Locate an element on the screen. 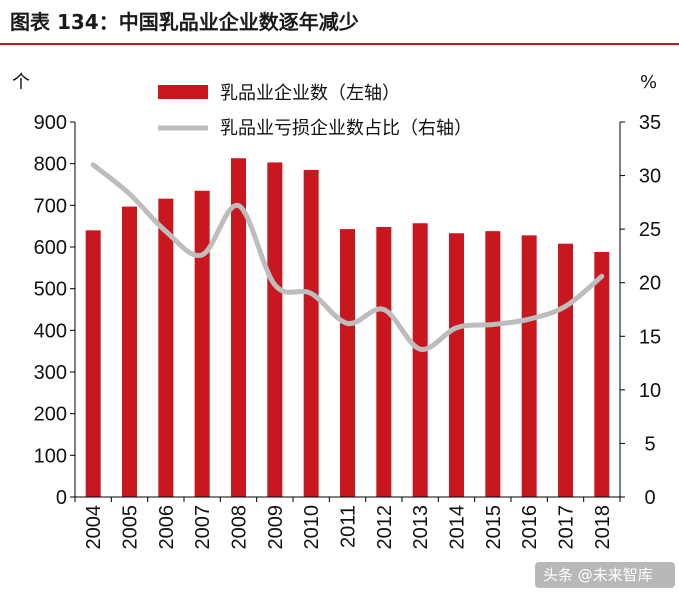 This screenshot has height=599, width=679. bar-2006 is located at coordinates (166, 347).